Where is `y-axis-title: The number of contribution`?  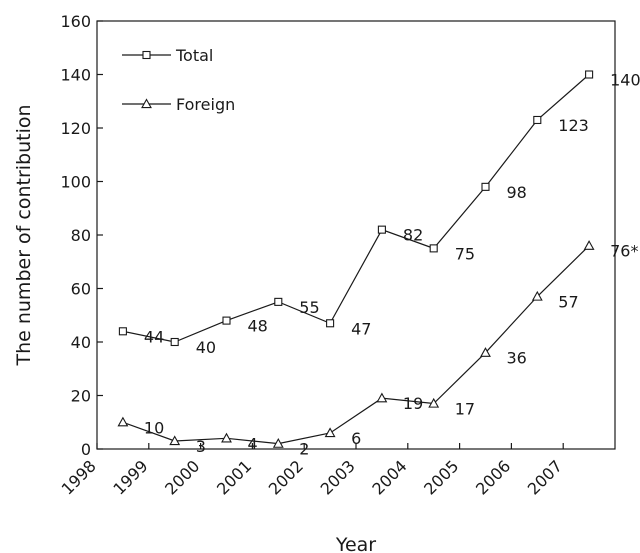
y-axis-title: The number of contribution is located at coordinates (24, 235).